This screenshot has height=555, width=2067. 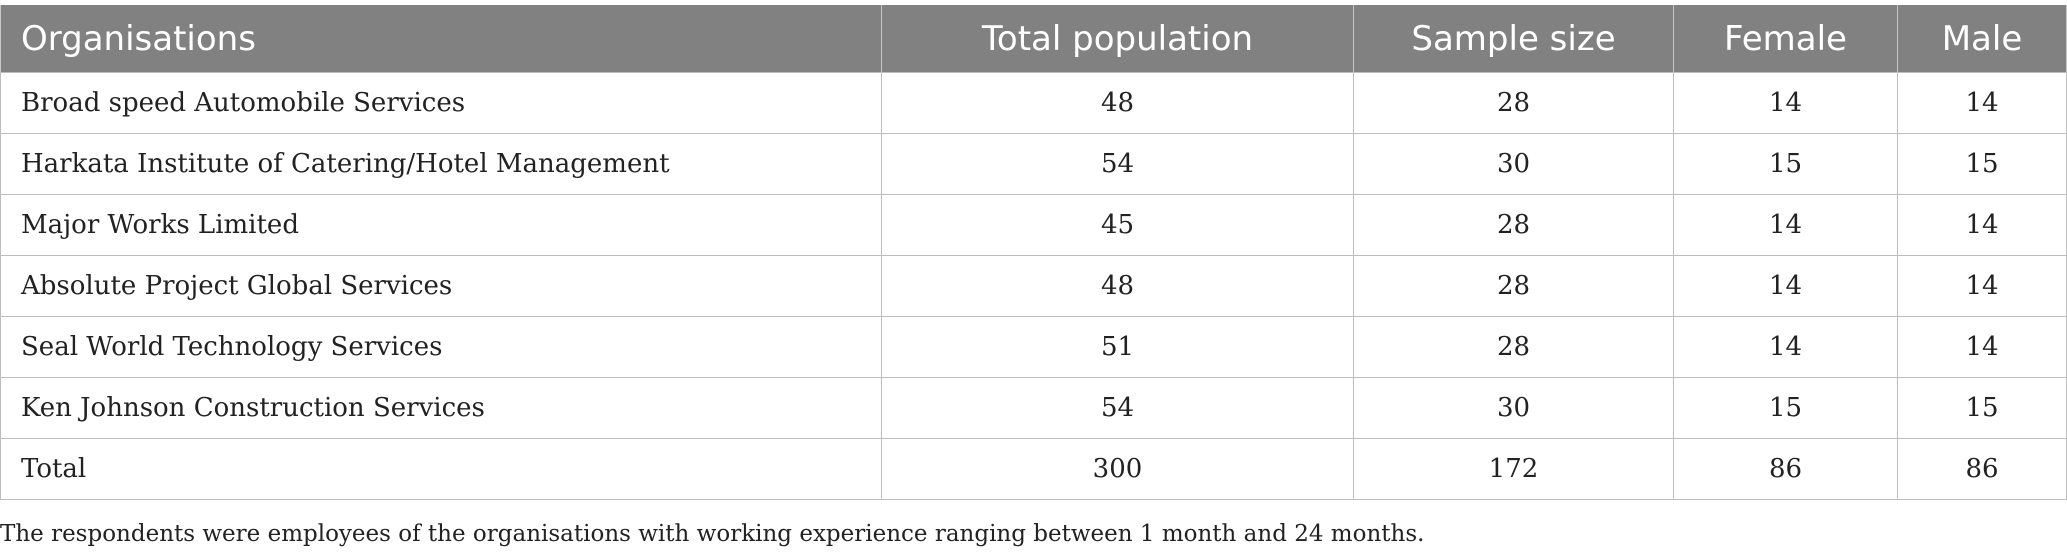 What do you see at coordinates (1982, 39) in the screenshot?
I see `header-male: Male` at bounding box center [1982, 39].